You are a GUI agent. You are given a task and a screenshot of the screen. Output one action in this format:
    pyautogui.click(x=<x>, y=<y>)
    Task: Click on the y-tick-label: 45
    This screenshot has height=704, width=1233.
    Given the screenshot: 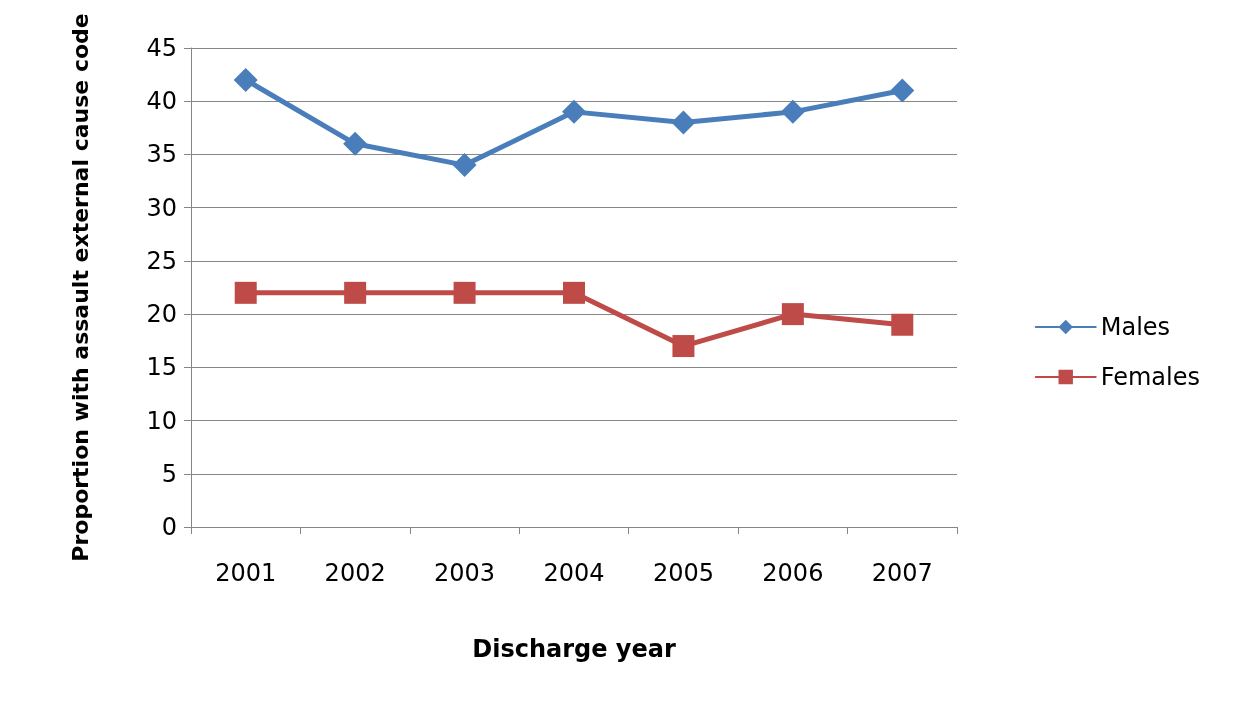 What is the action you would take?
    pyautogui.click(x=161, y=48)
    